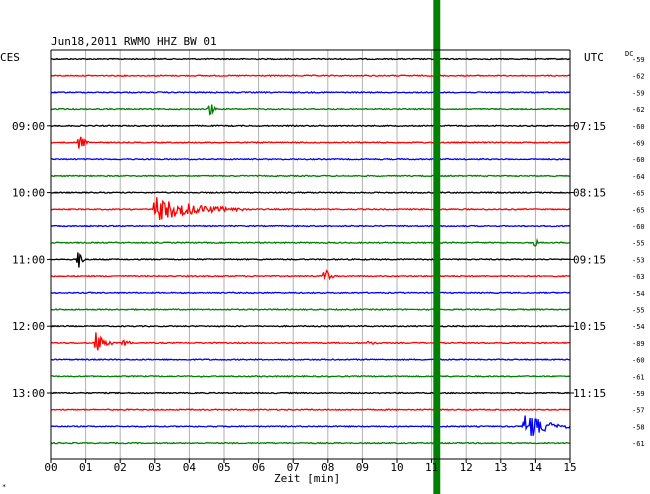  Describe the element at coordinates (638, 444) in the screenshot. I see `dc-offset-23: -61` at that location.